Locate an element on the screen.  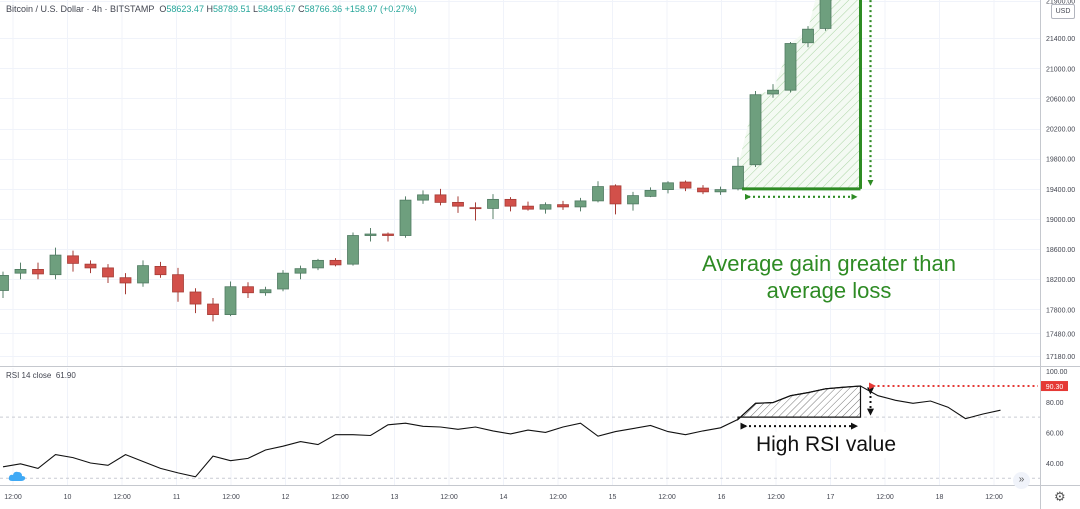
rsi-legend-name: RSI 14 close is located at coordinates (29, 375).